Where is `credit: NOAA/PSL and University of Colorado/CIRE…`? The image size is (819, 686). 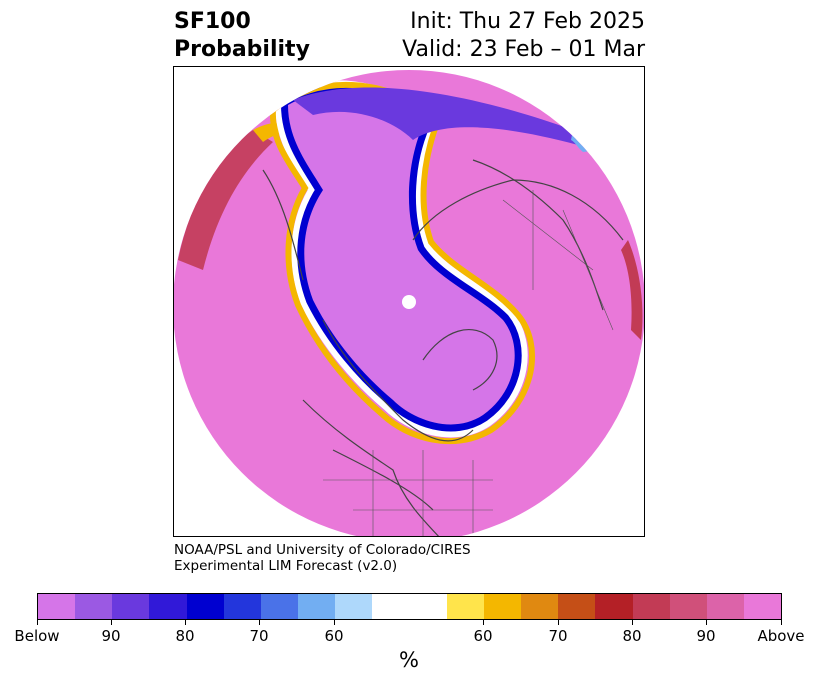 credit: NOAA/PSL and University of Colorado/CIRE… is located at coordinates (322, 558).